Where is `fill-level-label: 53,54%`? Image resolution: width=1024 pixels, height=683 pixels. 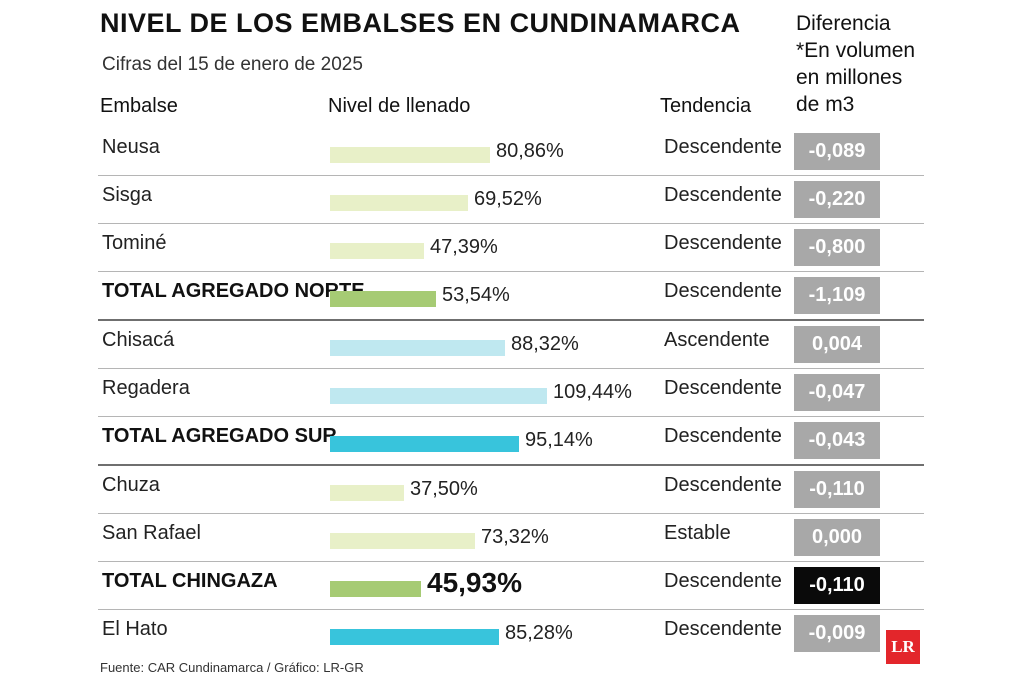
fill-level-label: 53,54% is located at coordinates (476, 295).